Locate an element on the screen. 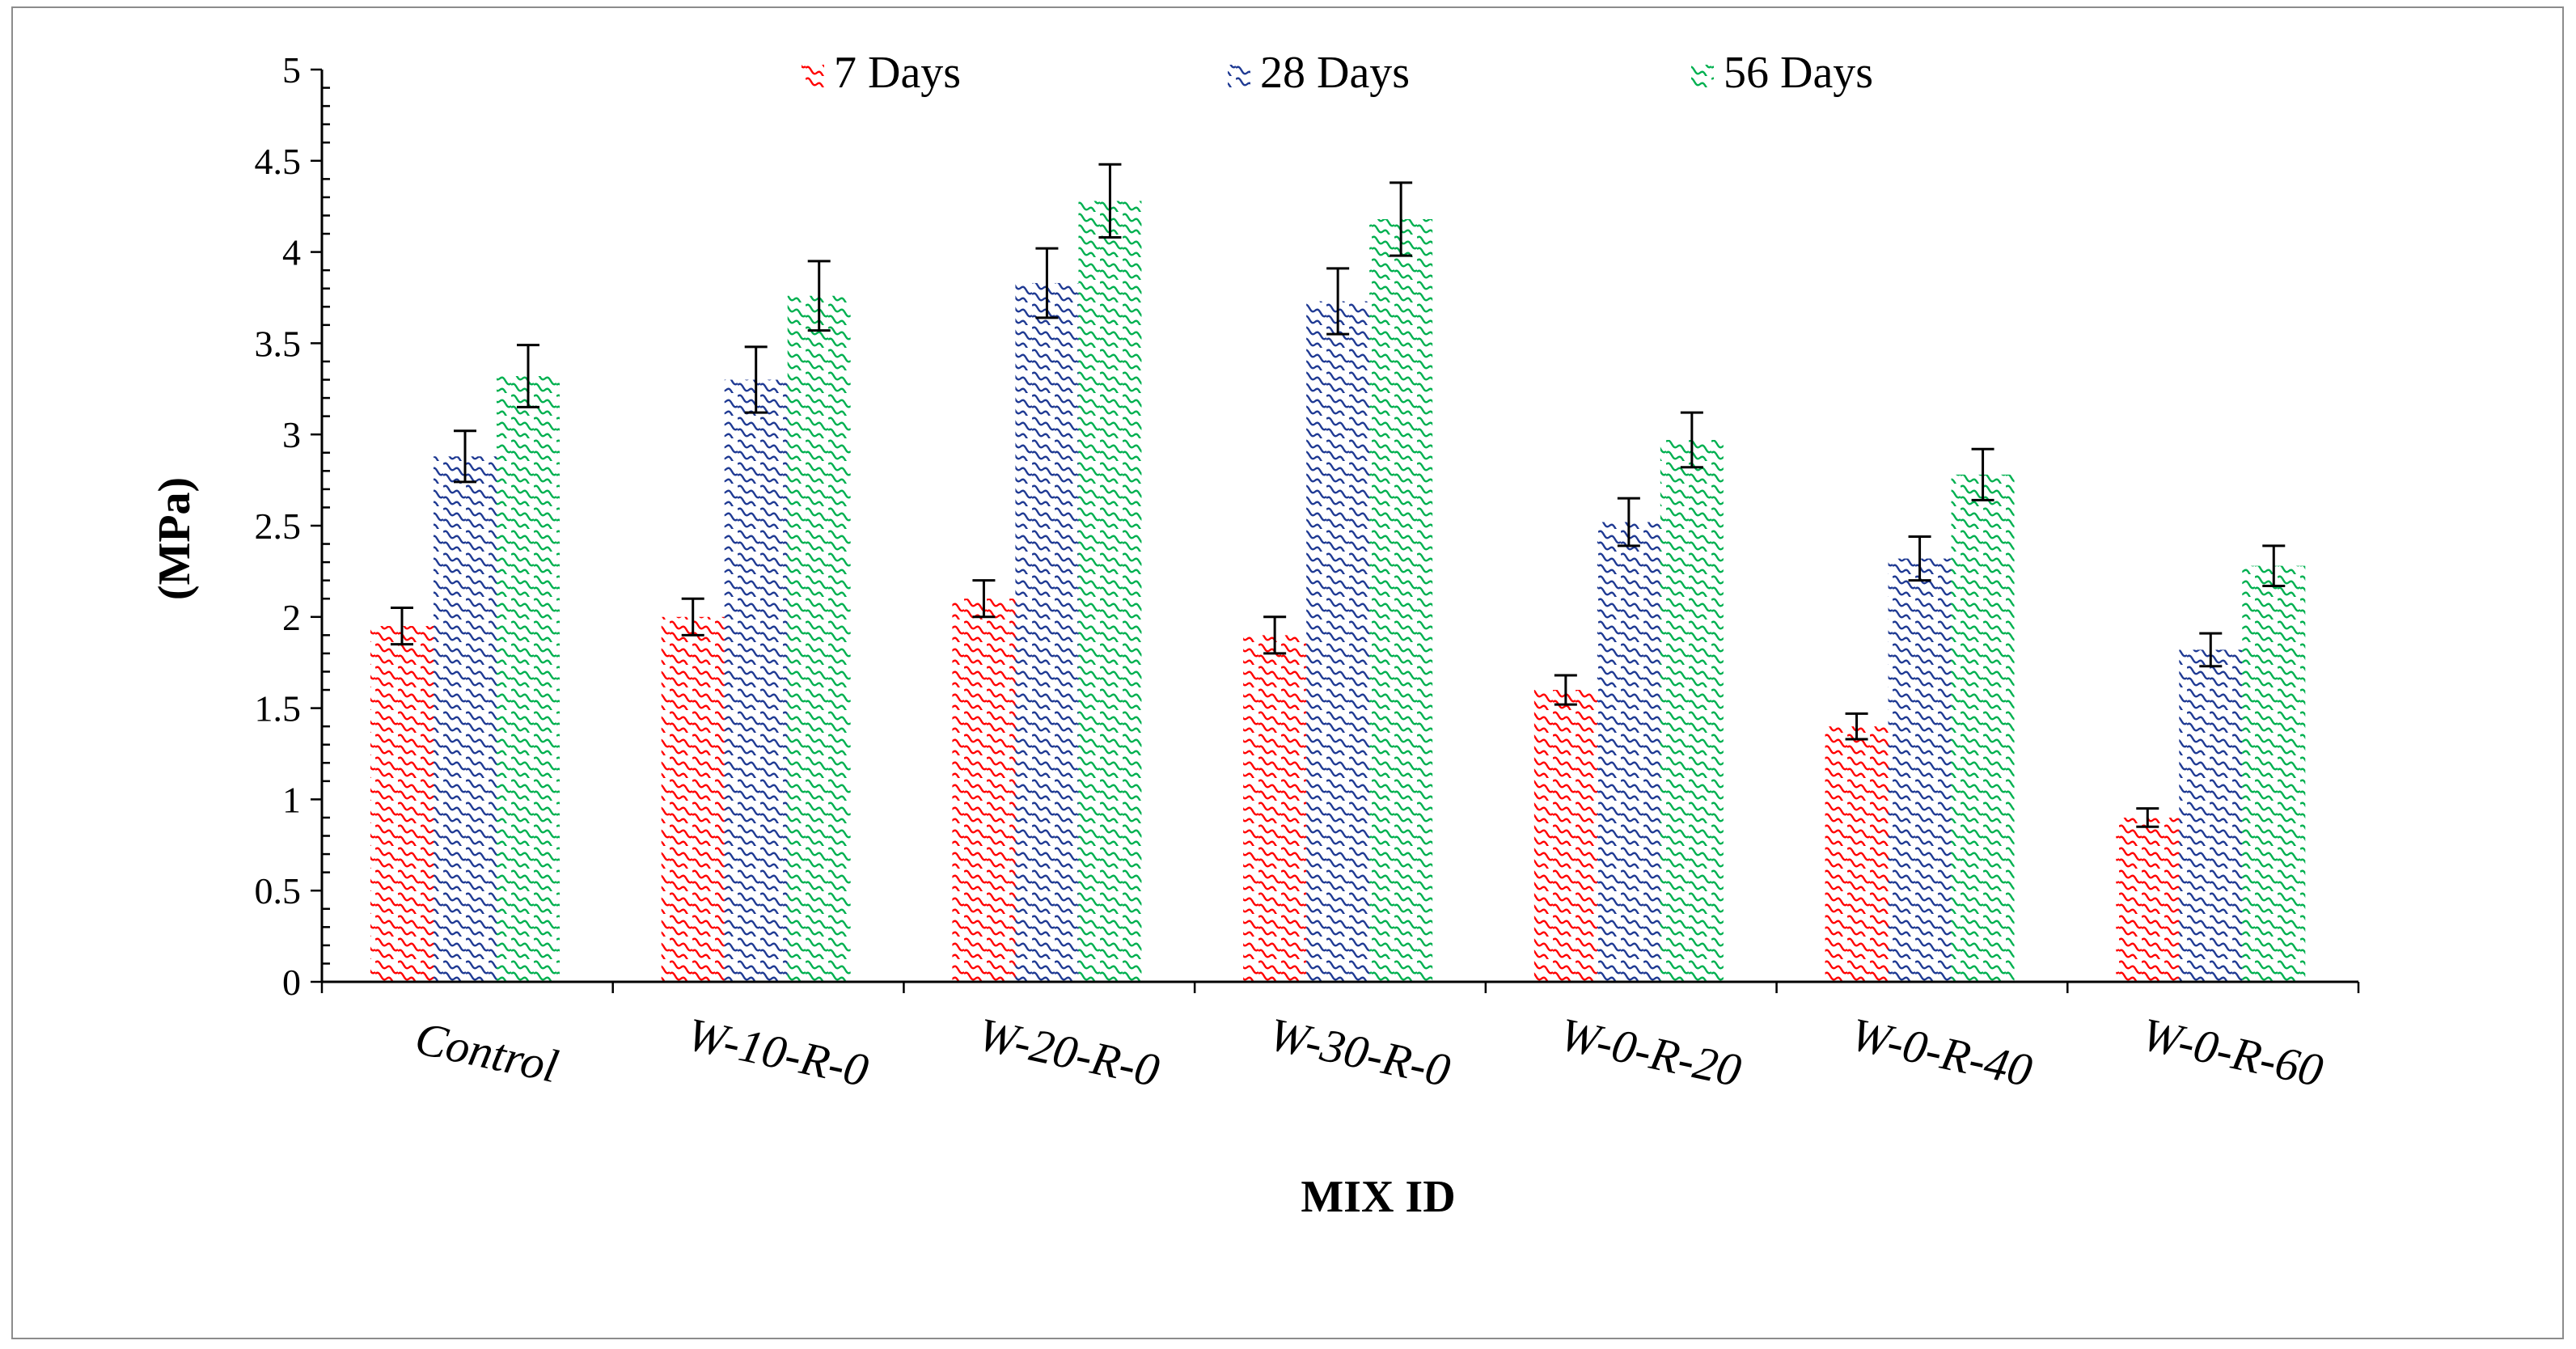  bar-56-days-control is located at coordinates (528, 679).